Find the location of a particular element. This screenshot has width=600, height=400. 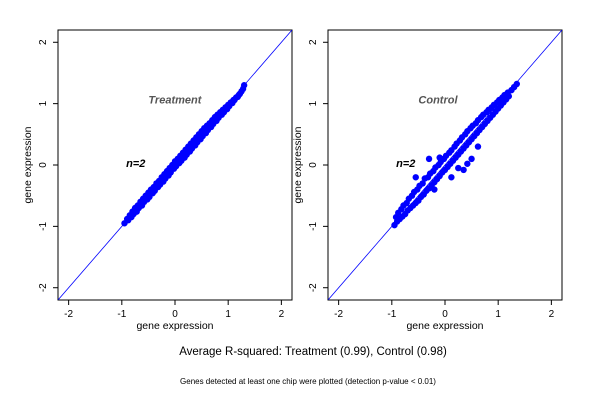

panel-label: Control is located at coordinates (438, 101).